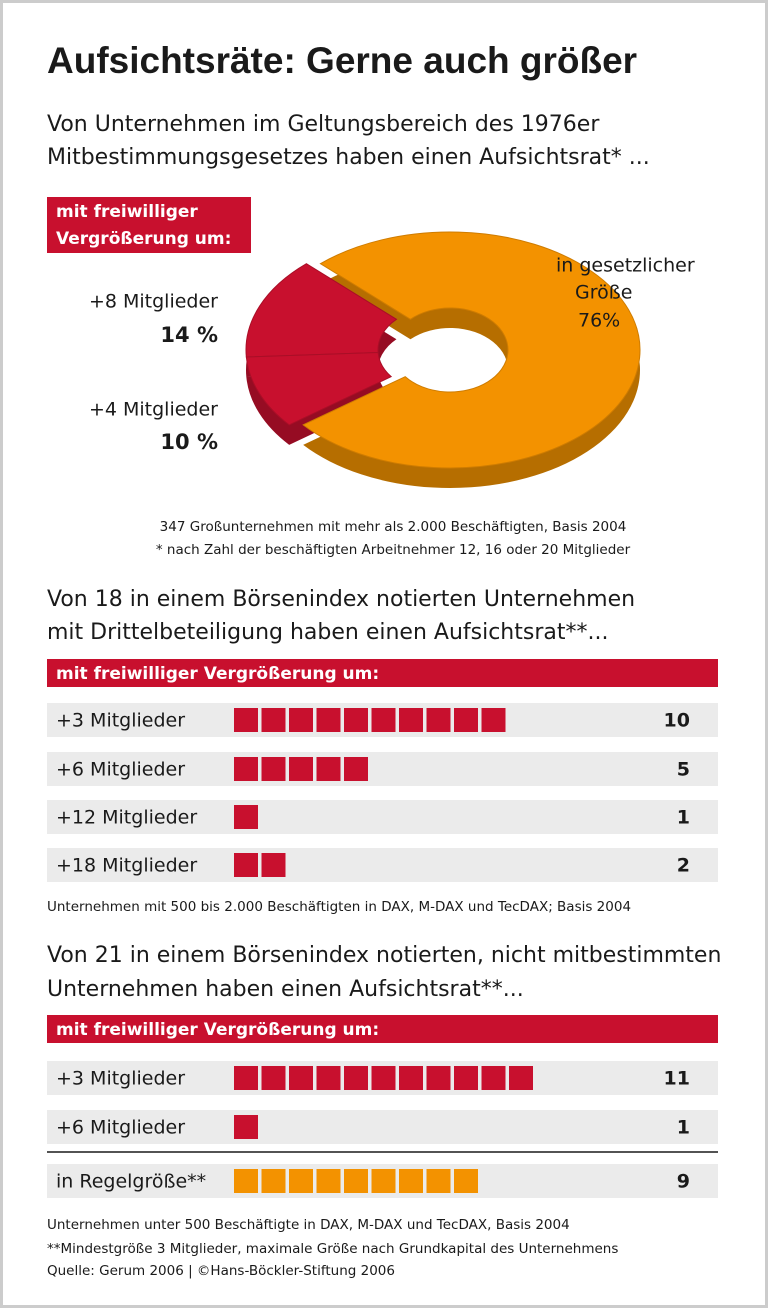  Describe the element at coordinates (189, 442) in the screenshot. I see `slice-value: 10 %` at that location.